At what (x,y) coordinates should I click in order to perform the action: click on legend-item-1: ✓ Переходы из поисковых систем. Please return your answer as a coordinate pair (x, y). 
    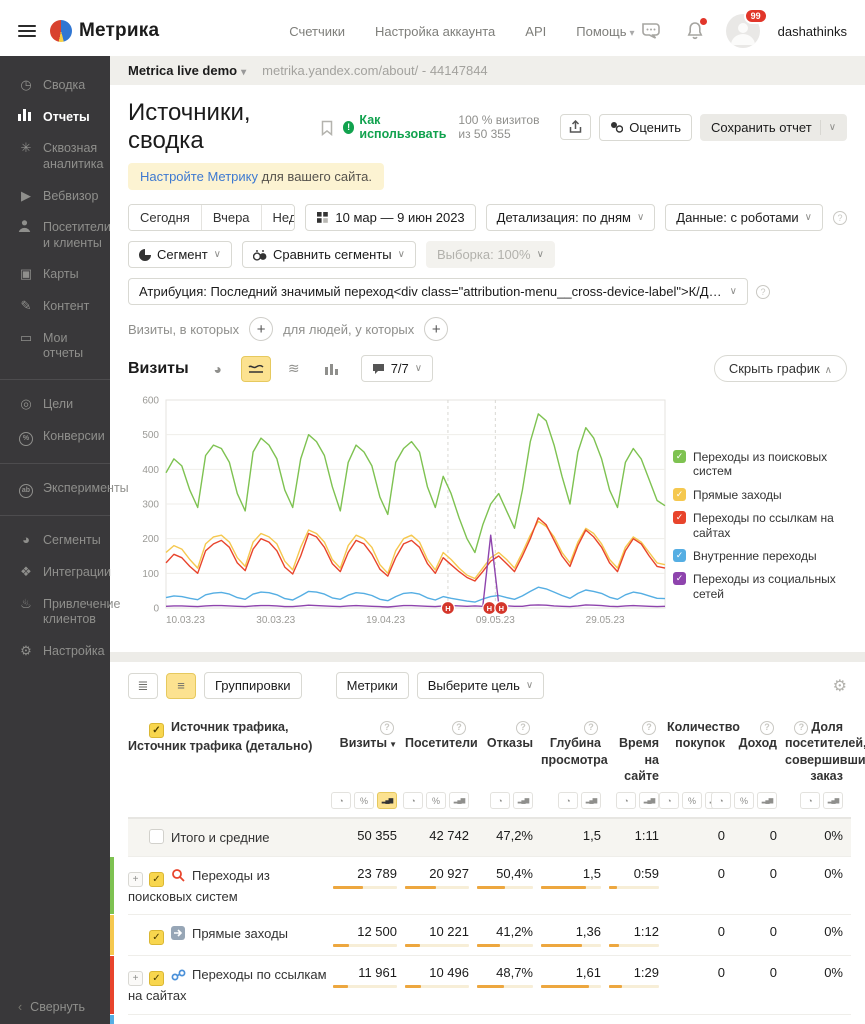
    Looking at the image, I should click on (764, 464).